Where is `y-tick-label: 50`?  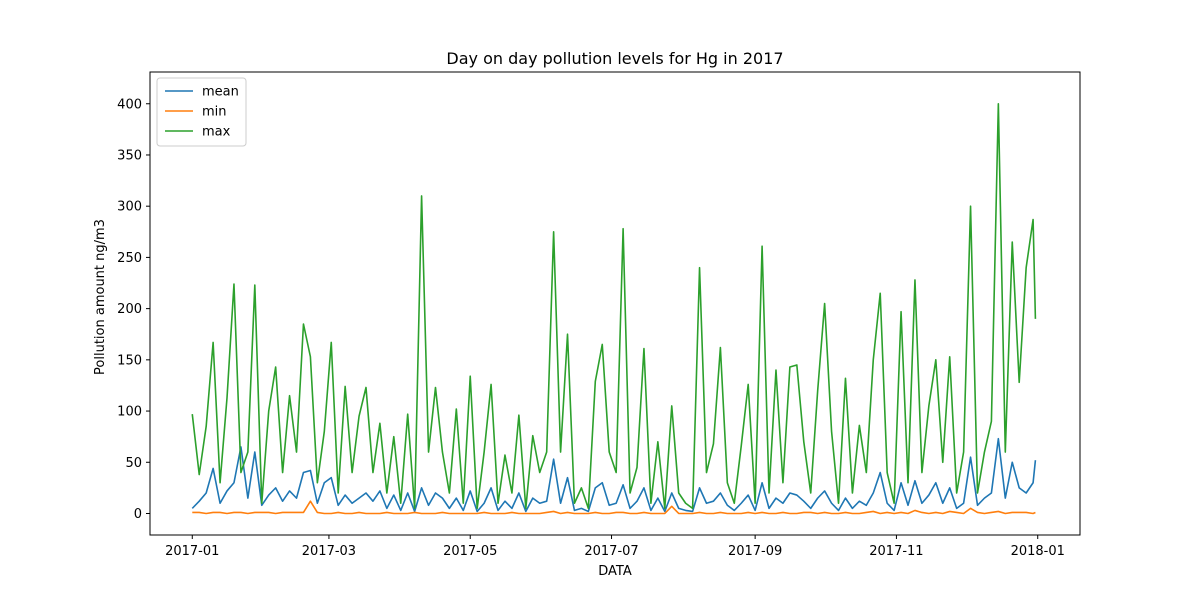
y-tick-label: 50 is located at coordinates (133, 463).